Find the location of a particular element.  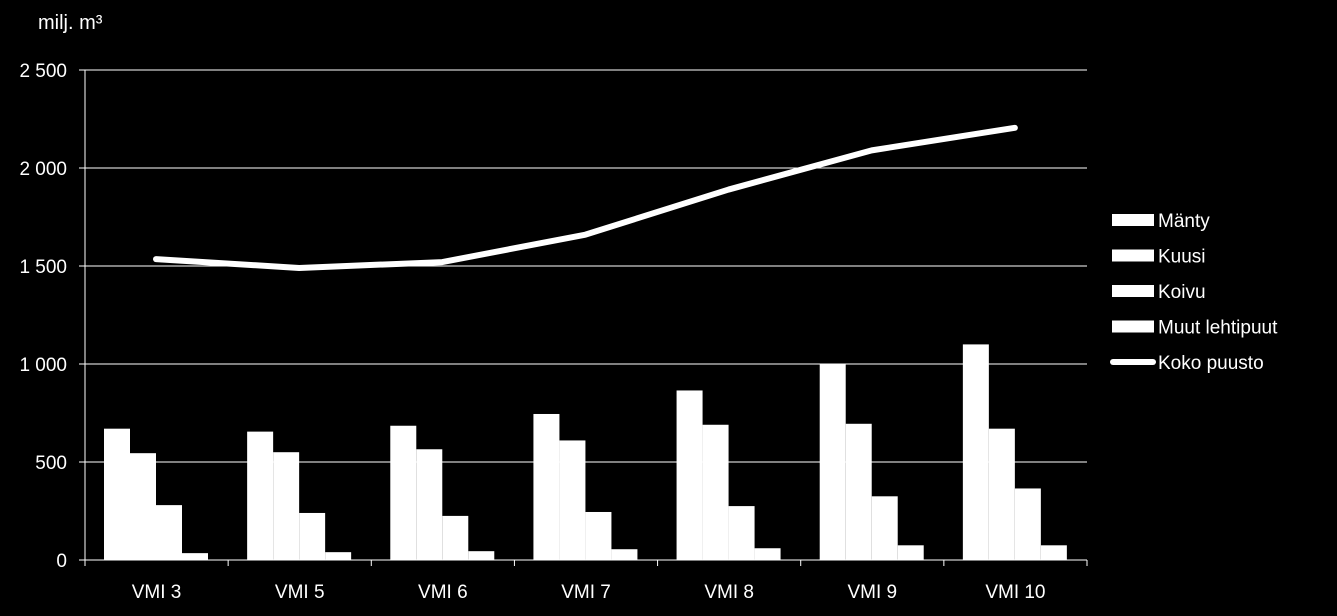

legend-label-2: Koivu is located at coordinates (1182, 292).